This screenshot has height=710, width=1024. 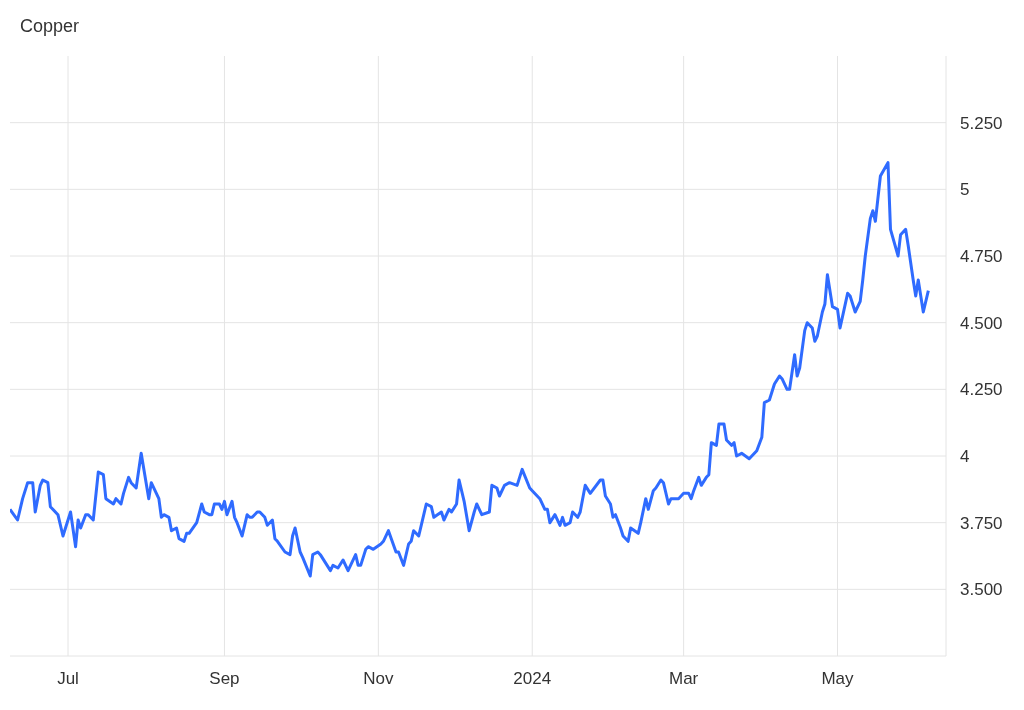 What do you see at coordinates (838, 679) in the screenshot?
I see `x-tick-label: May` at bounding box center [838, 679].